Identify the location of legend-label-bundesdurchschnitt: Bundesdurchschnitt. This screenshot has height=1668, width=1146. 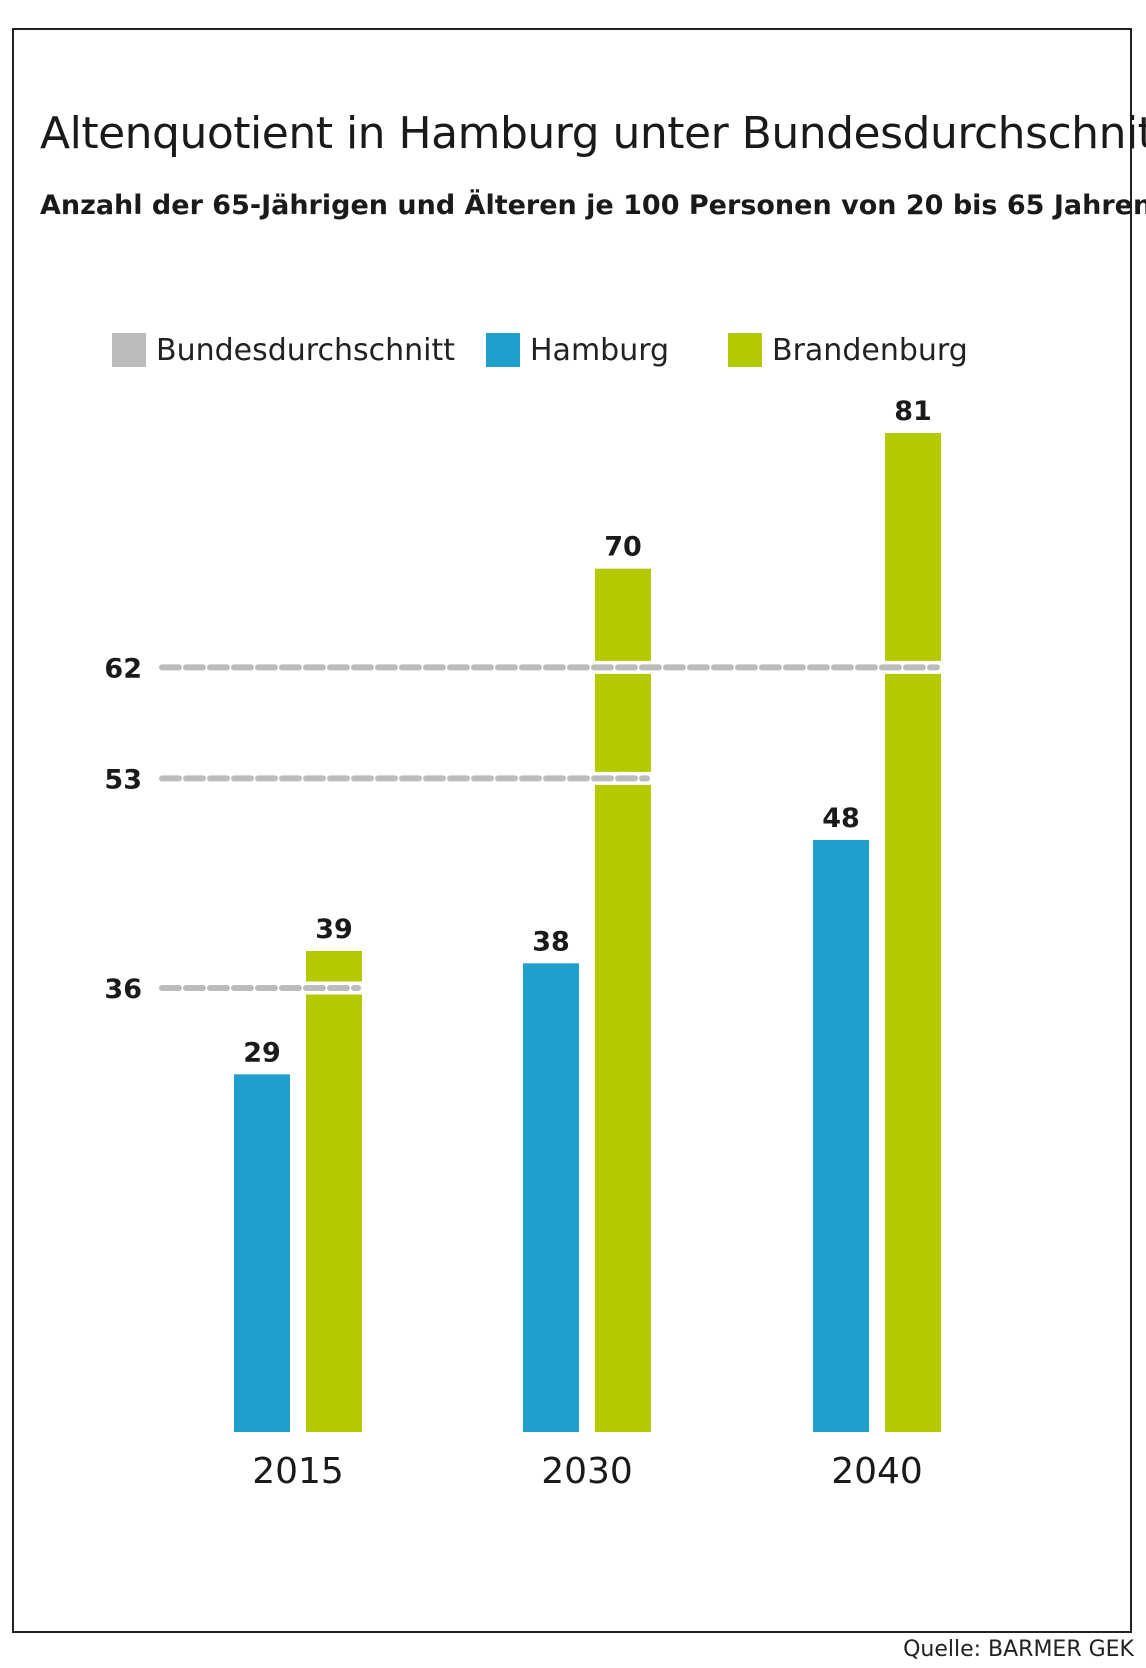
(305, 350).